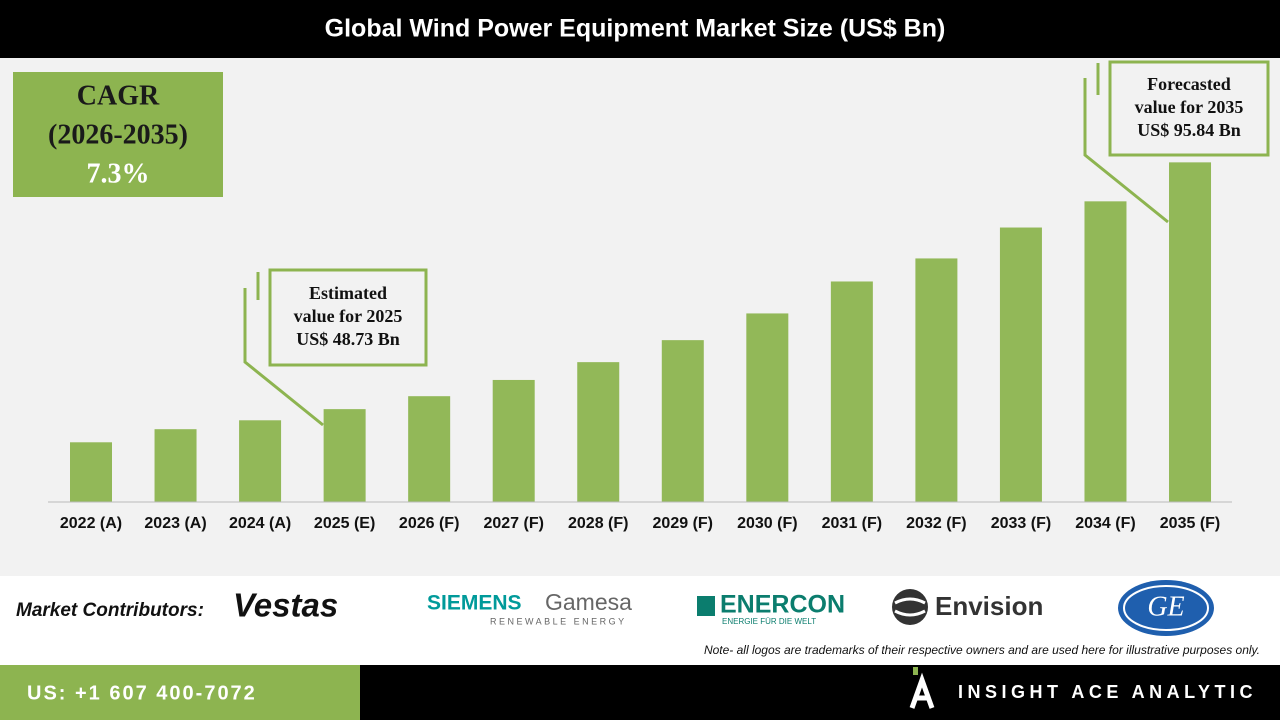 The image size is (1280, 720). What do you see at coordinates (769, 621) in the screenshot?
I see `enercon-subtitle: ENERGIE FÜR DIE WELT` at bounding box center [769, 621].